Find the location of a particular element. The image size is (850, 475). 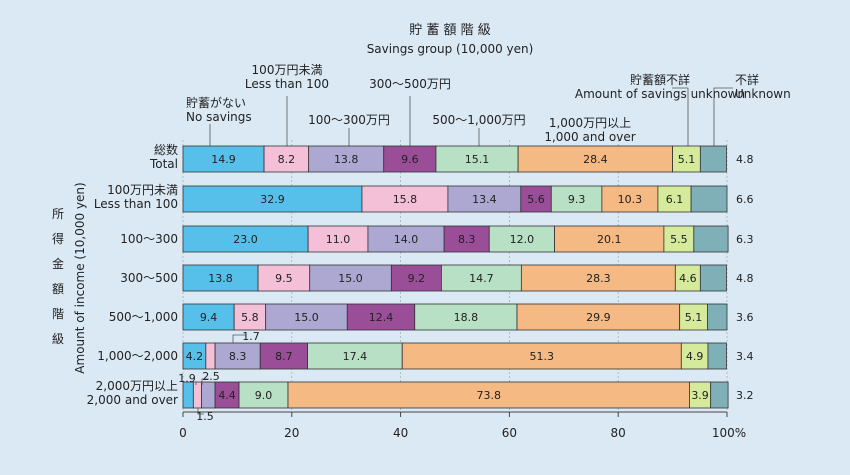

legend-label: 100万円未満 is located at coordinates (287, 70).